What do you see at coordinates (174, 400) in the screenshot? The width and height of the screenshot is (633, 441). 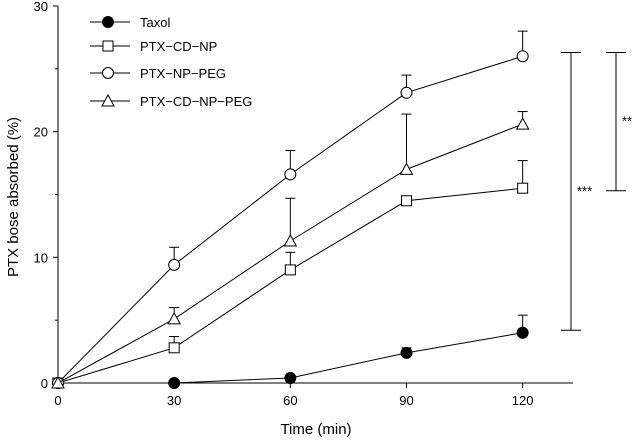 I see `x-tick-label-30: 30` at bounding box center [174, 400].